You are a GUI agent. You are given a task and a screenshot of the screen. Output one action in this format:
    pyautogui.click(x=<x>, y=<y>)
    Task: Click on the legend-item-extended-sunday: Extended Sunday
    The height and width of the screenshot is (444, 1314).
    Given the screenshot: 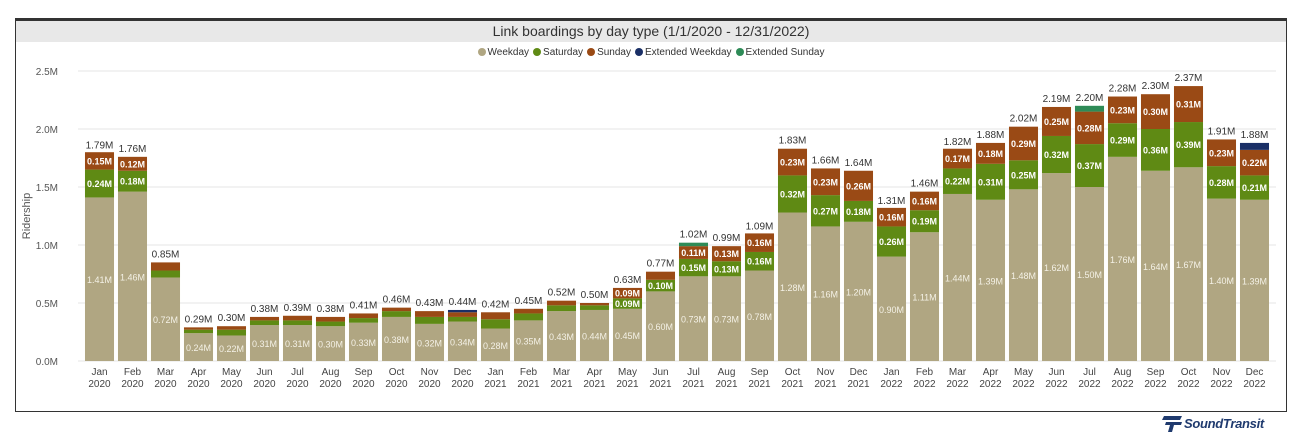 What is the action you would take?
    pyautogui.click(x=779, y=52)
    